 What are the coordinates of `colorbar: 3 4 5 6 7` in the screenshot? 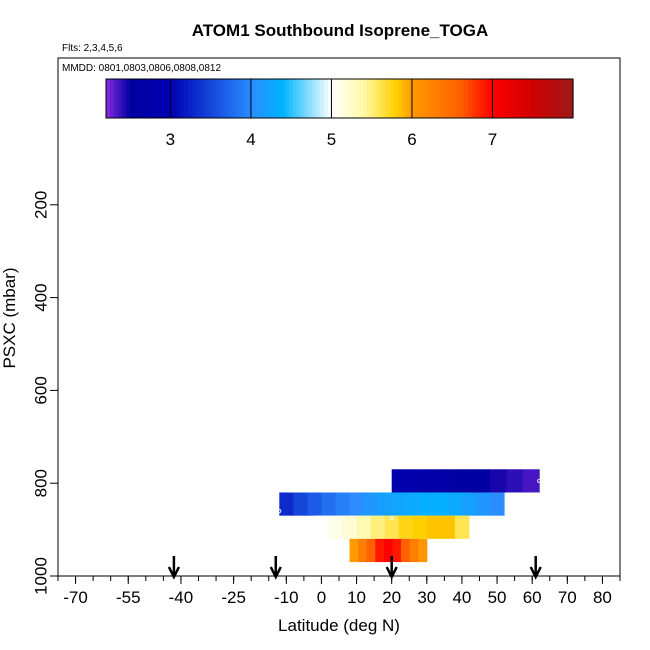 It's located at (339, 113).